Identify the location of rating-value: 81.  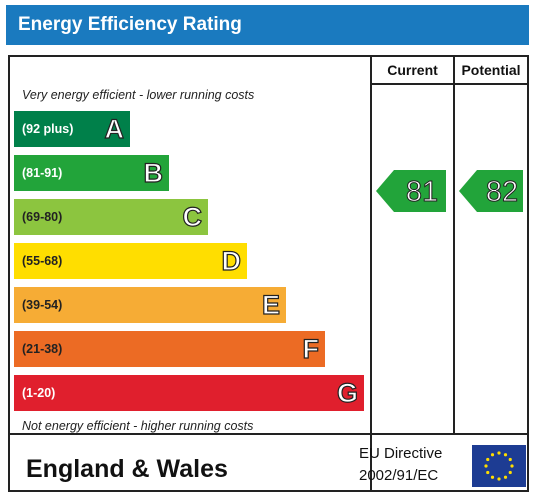
(422, 192).